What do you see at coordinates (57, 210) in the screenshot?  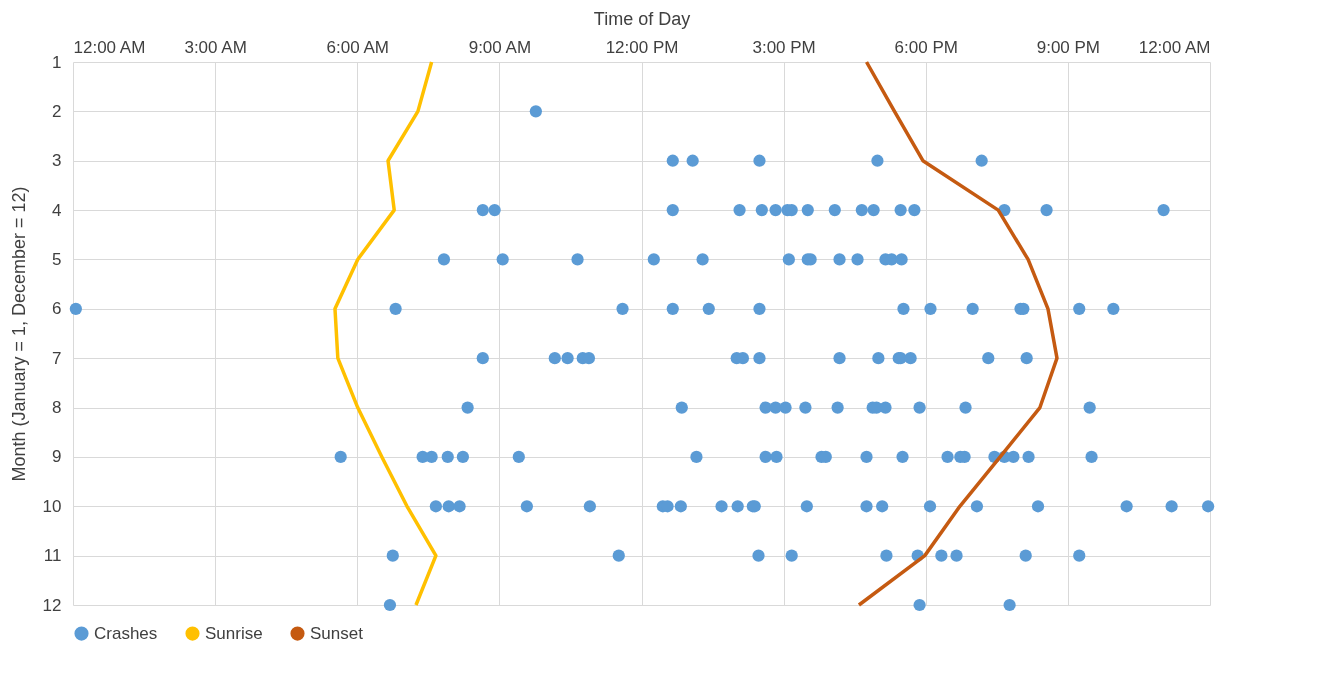 I see `y-tick-label: 4` at bounding box center [57, 210].